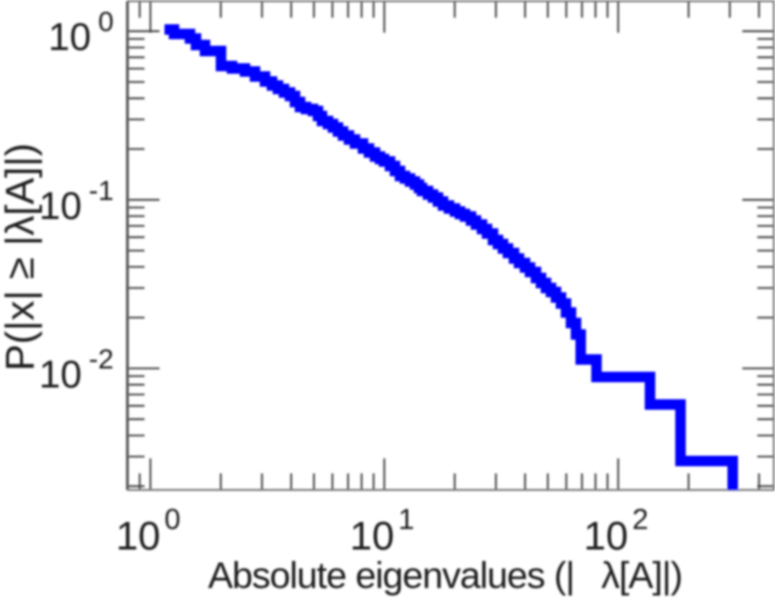  I want to click on svg-text: 2, so click(640, 520).